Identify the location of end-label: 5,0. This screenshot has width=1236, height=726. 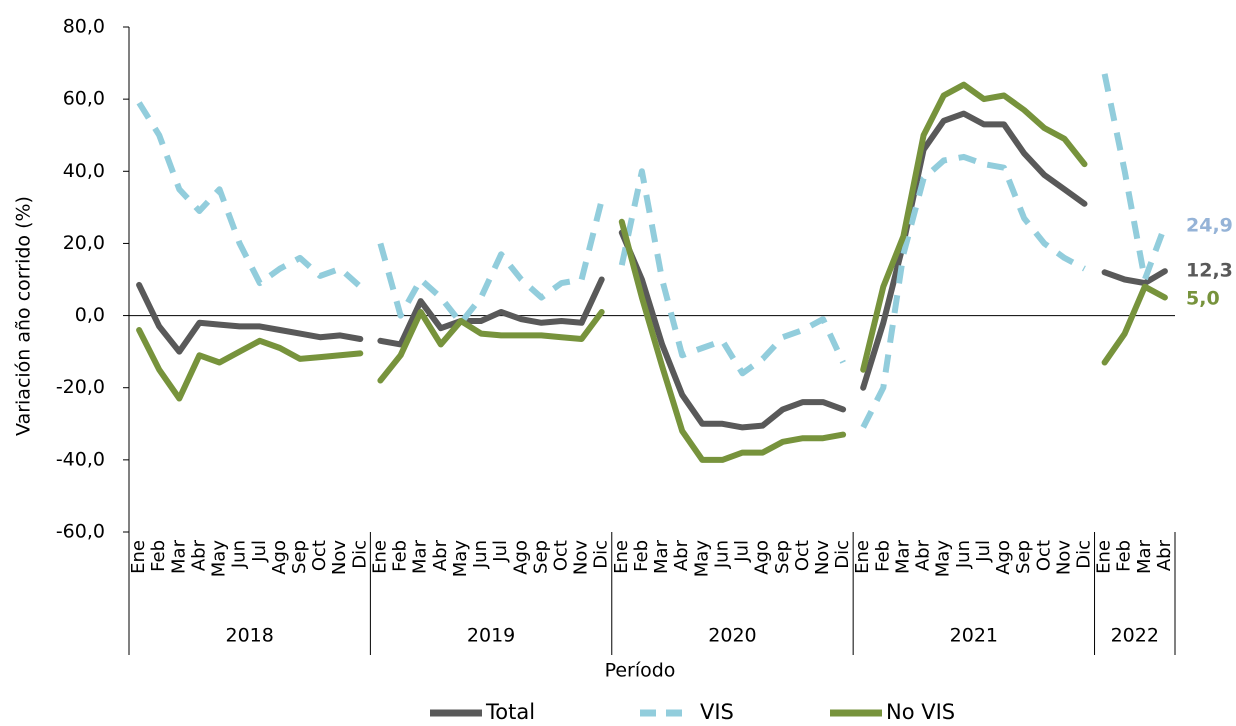
(1203, 299).